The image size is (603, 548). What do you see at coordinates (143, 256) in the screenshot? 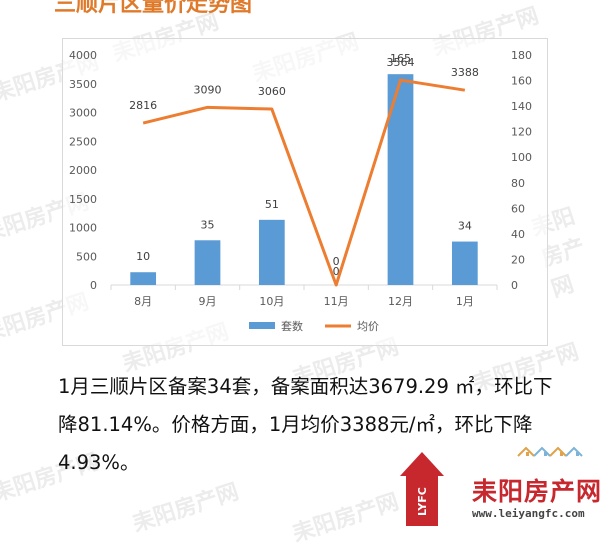
I see `bar-data-label: 10` at bounding box center [143, 256].